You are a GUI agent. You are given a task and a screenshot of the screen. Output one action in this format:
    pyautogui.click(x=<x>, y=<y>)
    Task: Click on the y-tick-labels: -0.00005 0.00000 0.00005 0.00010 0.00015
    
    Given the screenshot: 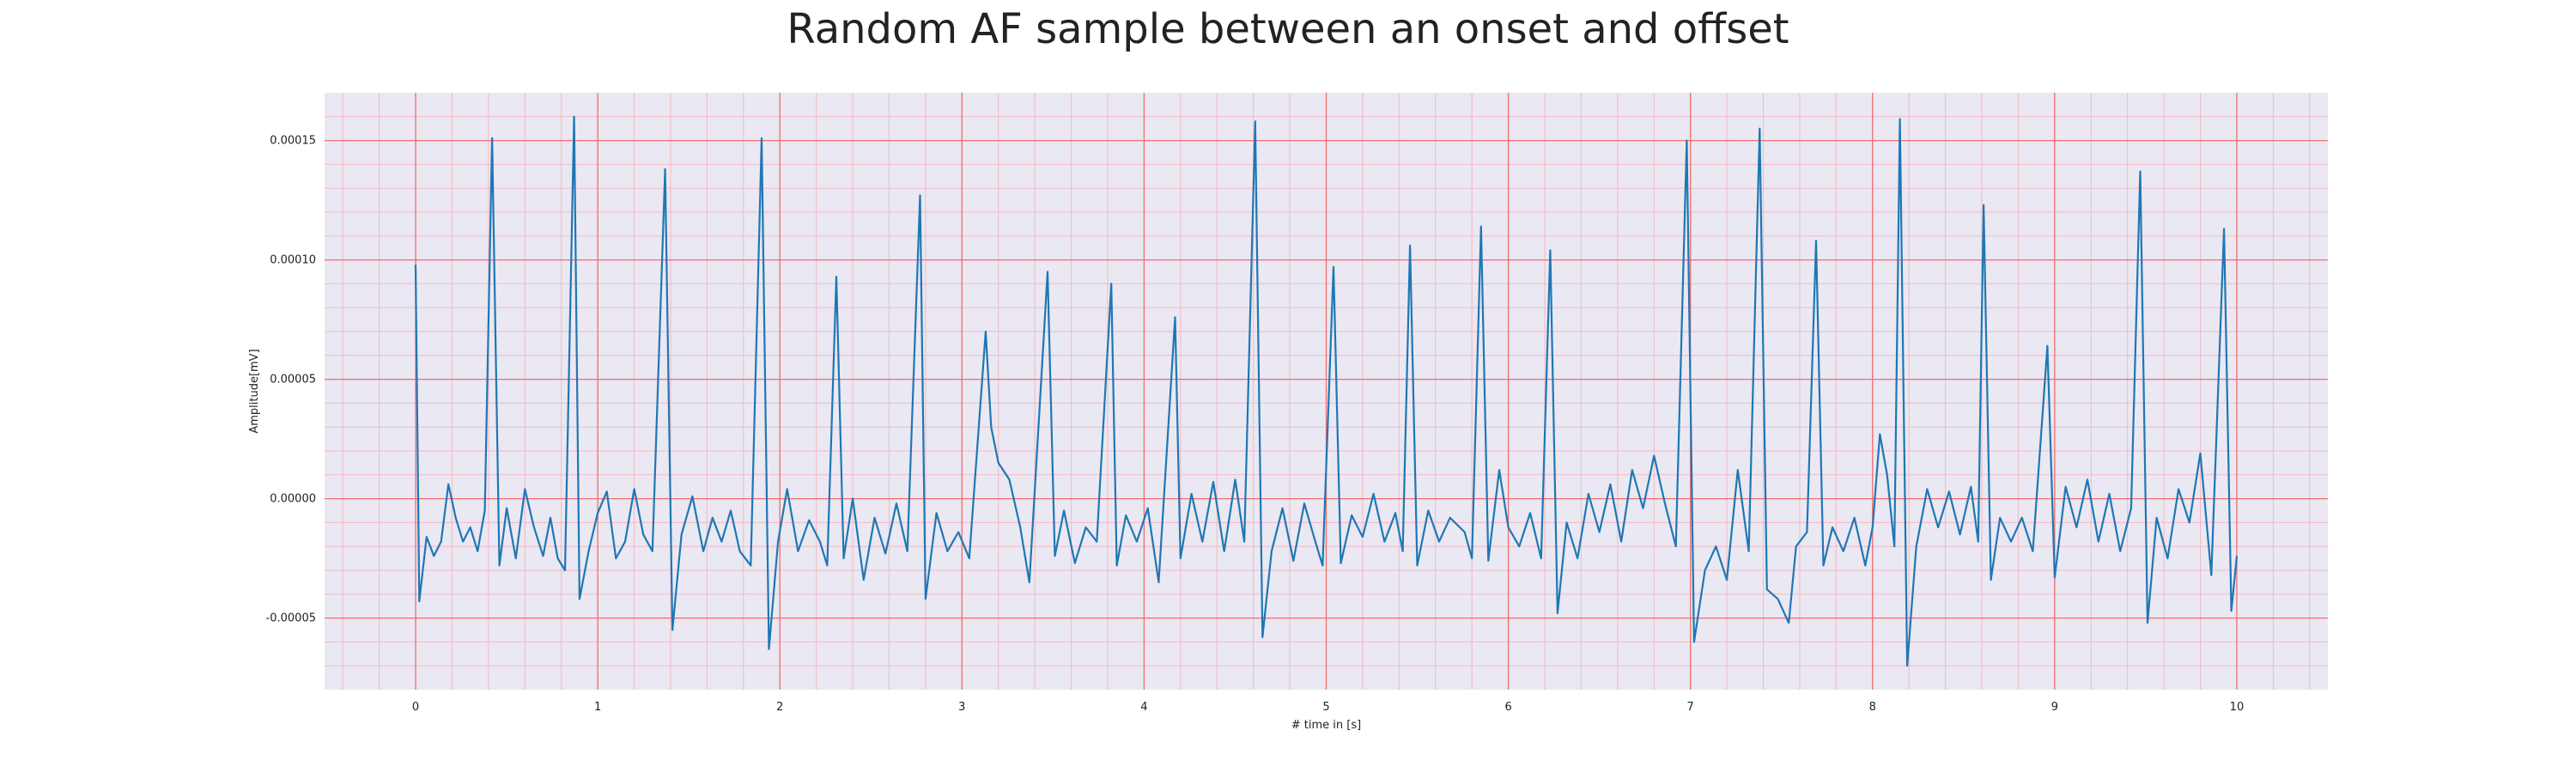 What is the action you would take?
    pyautogui.click(x=291, y=380)
    